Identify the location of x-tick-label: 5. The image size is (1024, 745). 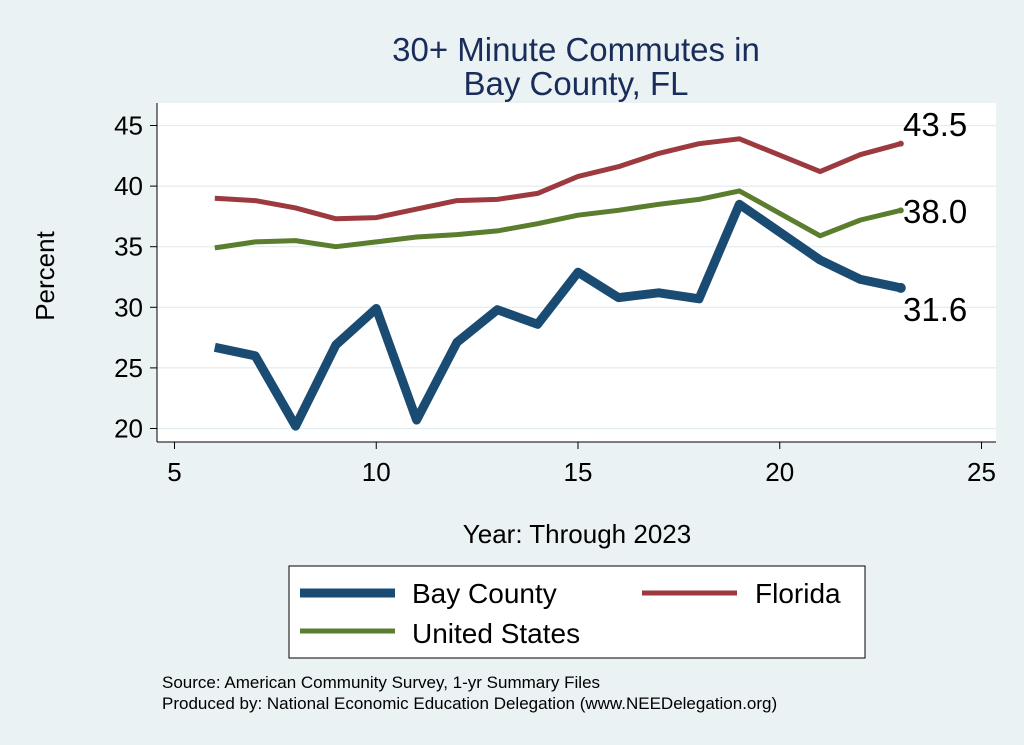
(174, 472).